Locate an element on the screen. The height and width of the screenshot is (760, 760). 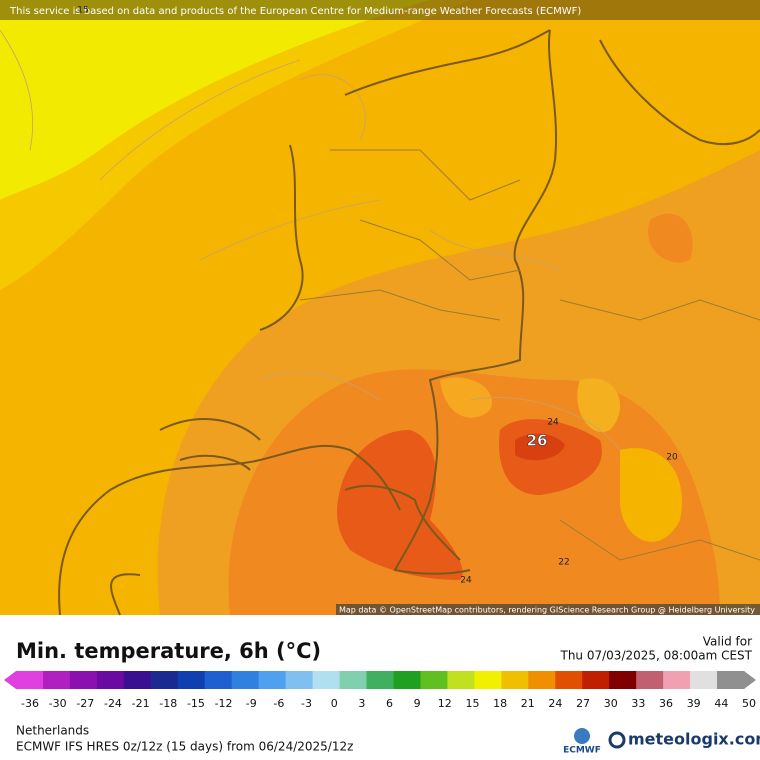
legend-tick-label: -9 is located at coordinates (251, 703).